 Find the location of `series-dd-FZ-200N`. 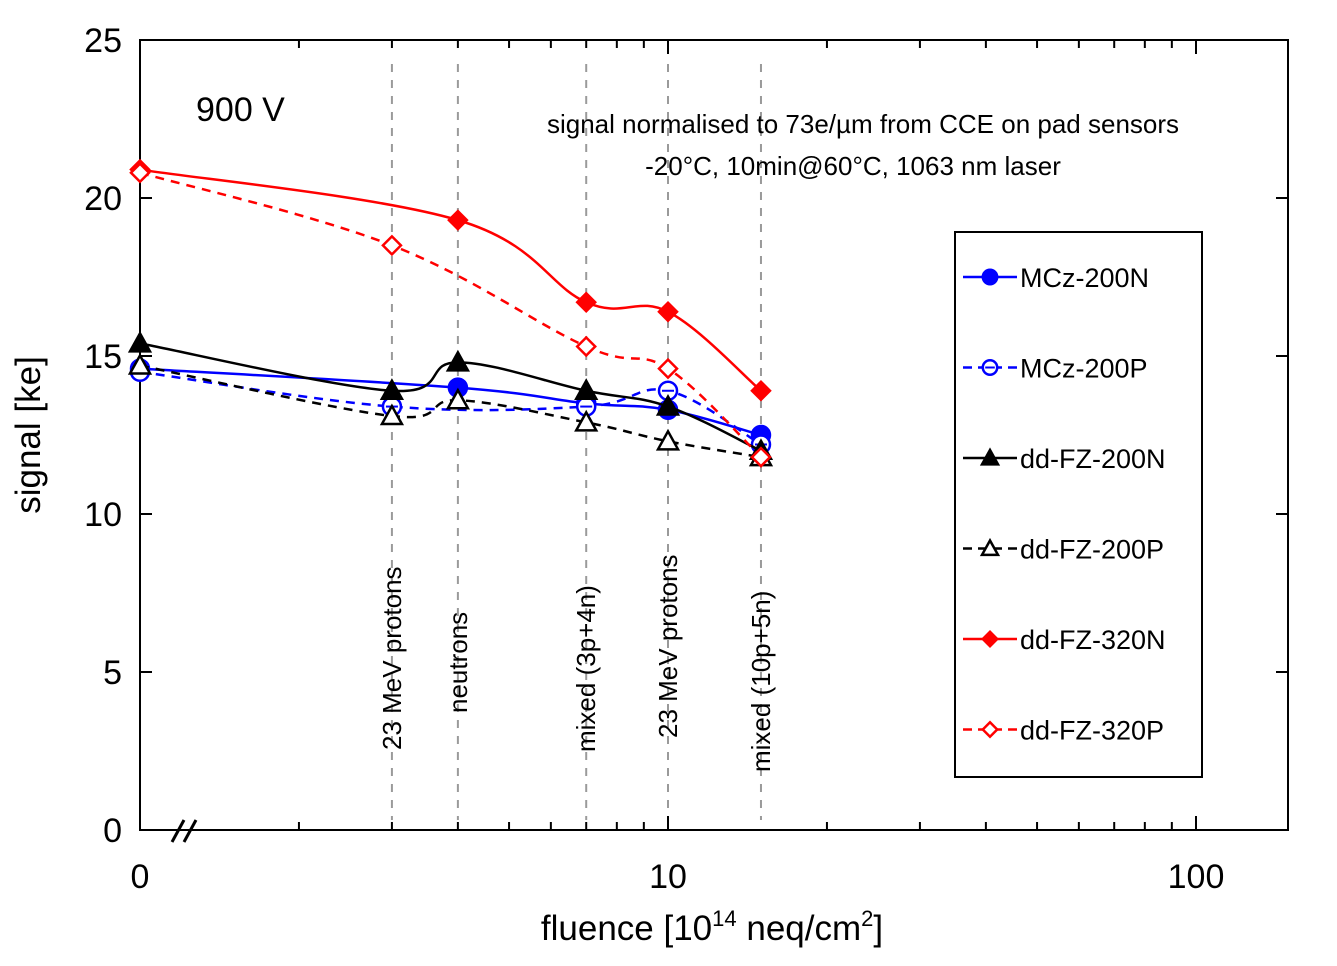

series-dd-FZ-200N is located at coordinates (450, 395).